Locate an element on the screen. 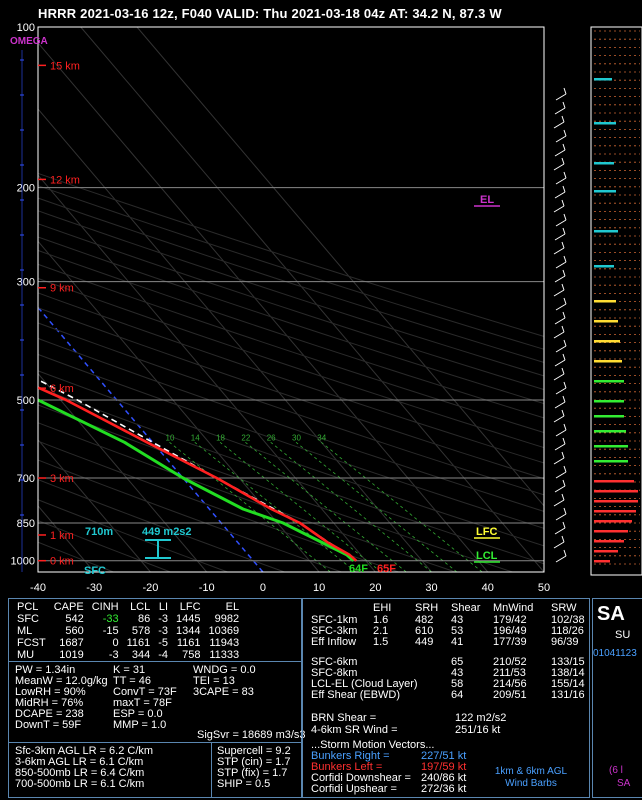  sfc-temp-label: 65F is located at coordinates (386, 569).